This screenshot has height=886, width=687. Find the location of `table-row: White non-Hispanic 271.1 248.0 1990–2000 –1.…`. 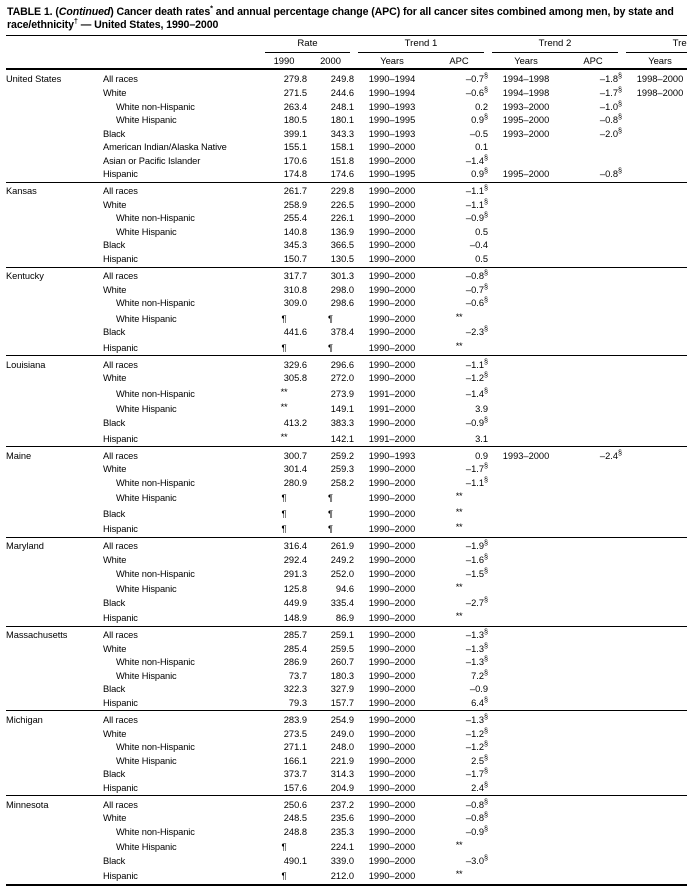

table-row: White non-Hispanic 271.1 248.0 1990–2000 –1.… is located at coordinates (346, 746).